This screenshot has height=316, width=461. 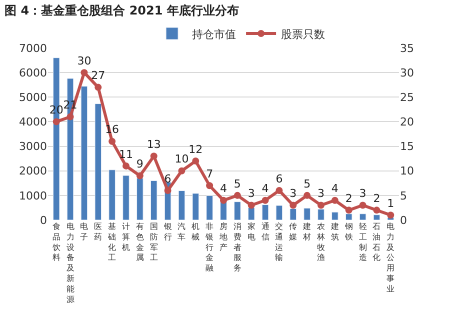 I want to click on x-tick-label: 计算机, so click(x=126, y=237).